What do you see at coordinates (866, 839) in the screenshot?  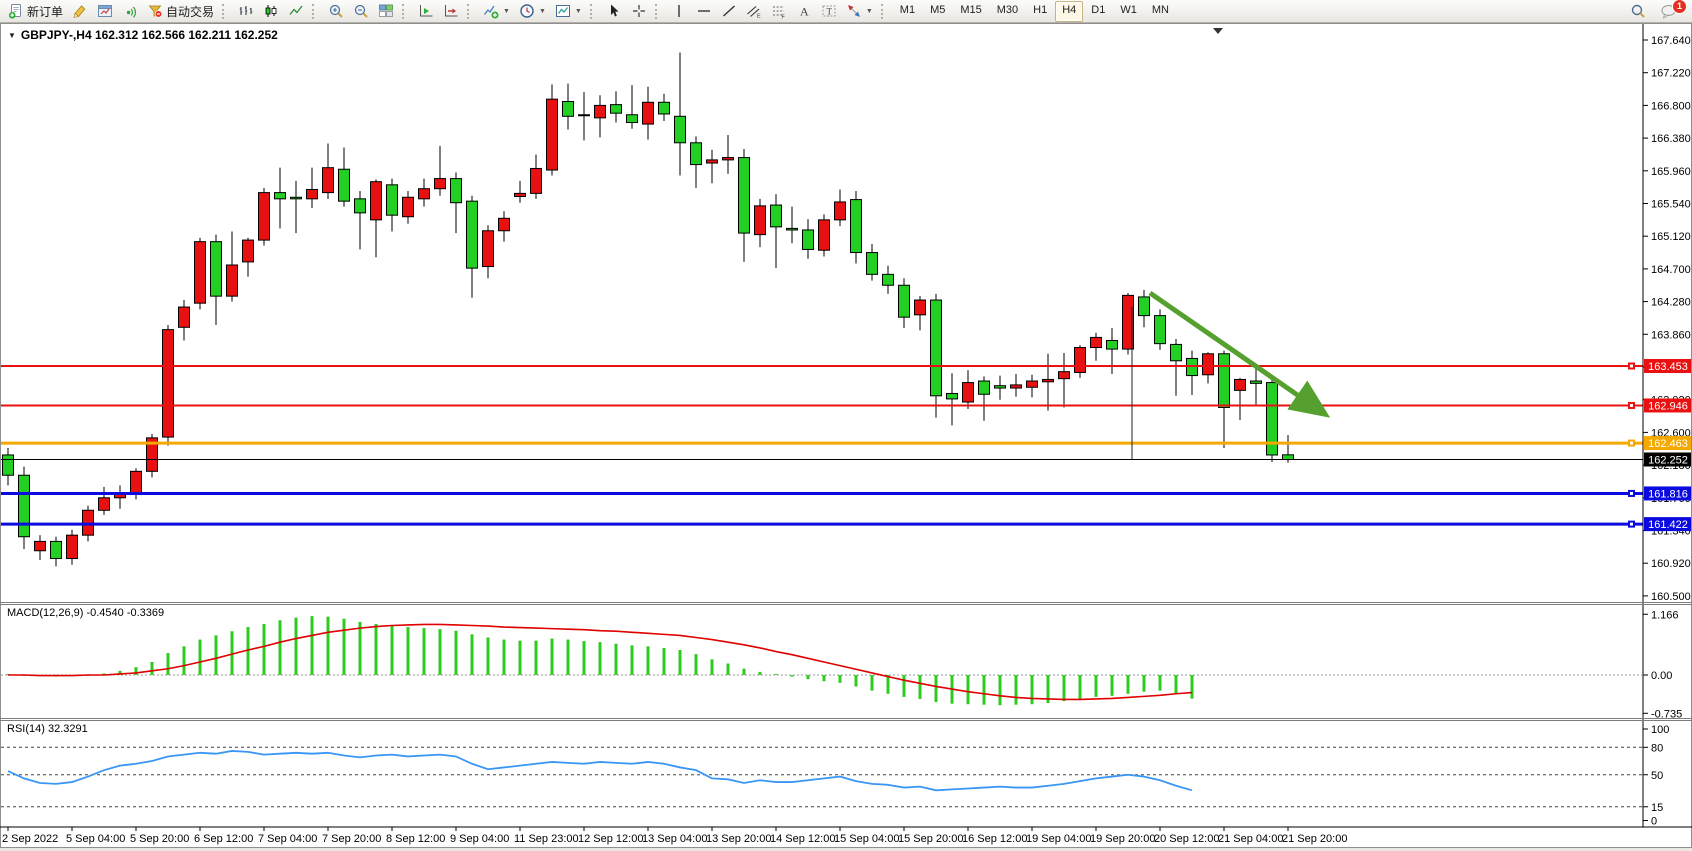 I see `svg-text: 15 Sep 04:00` at bounding box center [866, 839].